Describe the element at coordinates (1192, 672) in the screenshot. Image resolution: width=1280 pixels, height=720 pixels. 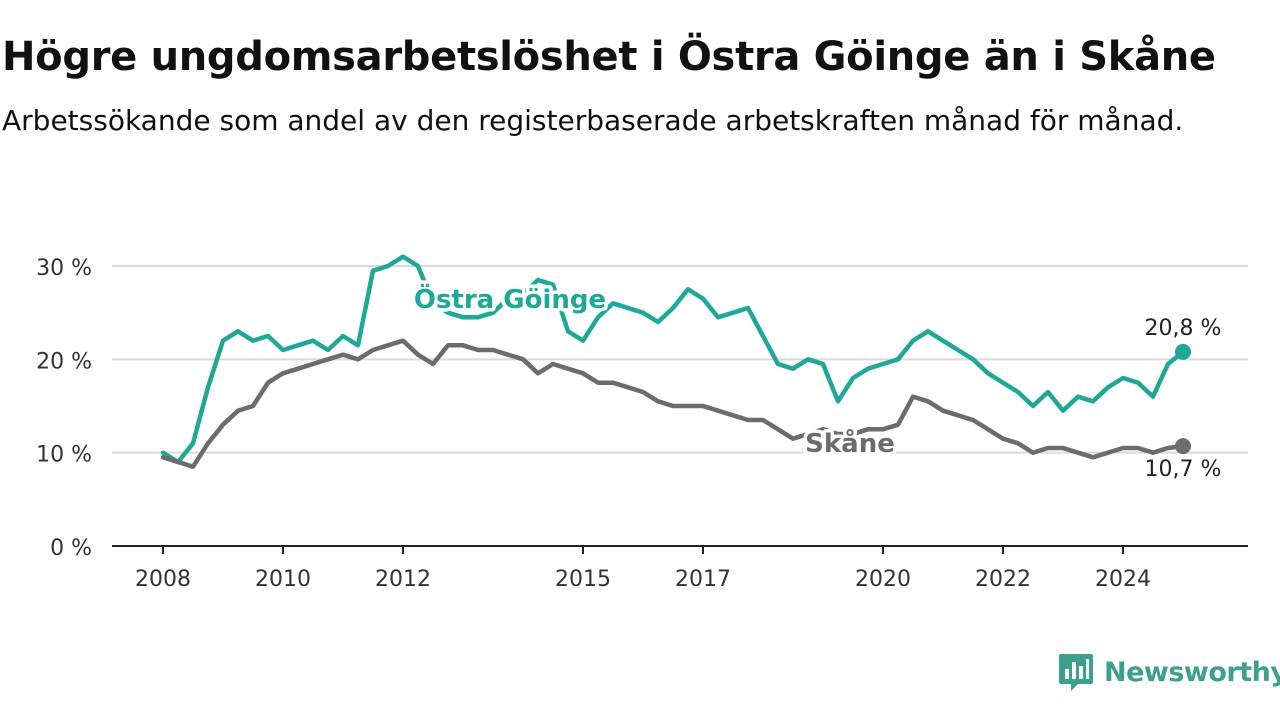
I see `brand-name: Newsworthy` at that location.